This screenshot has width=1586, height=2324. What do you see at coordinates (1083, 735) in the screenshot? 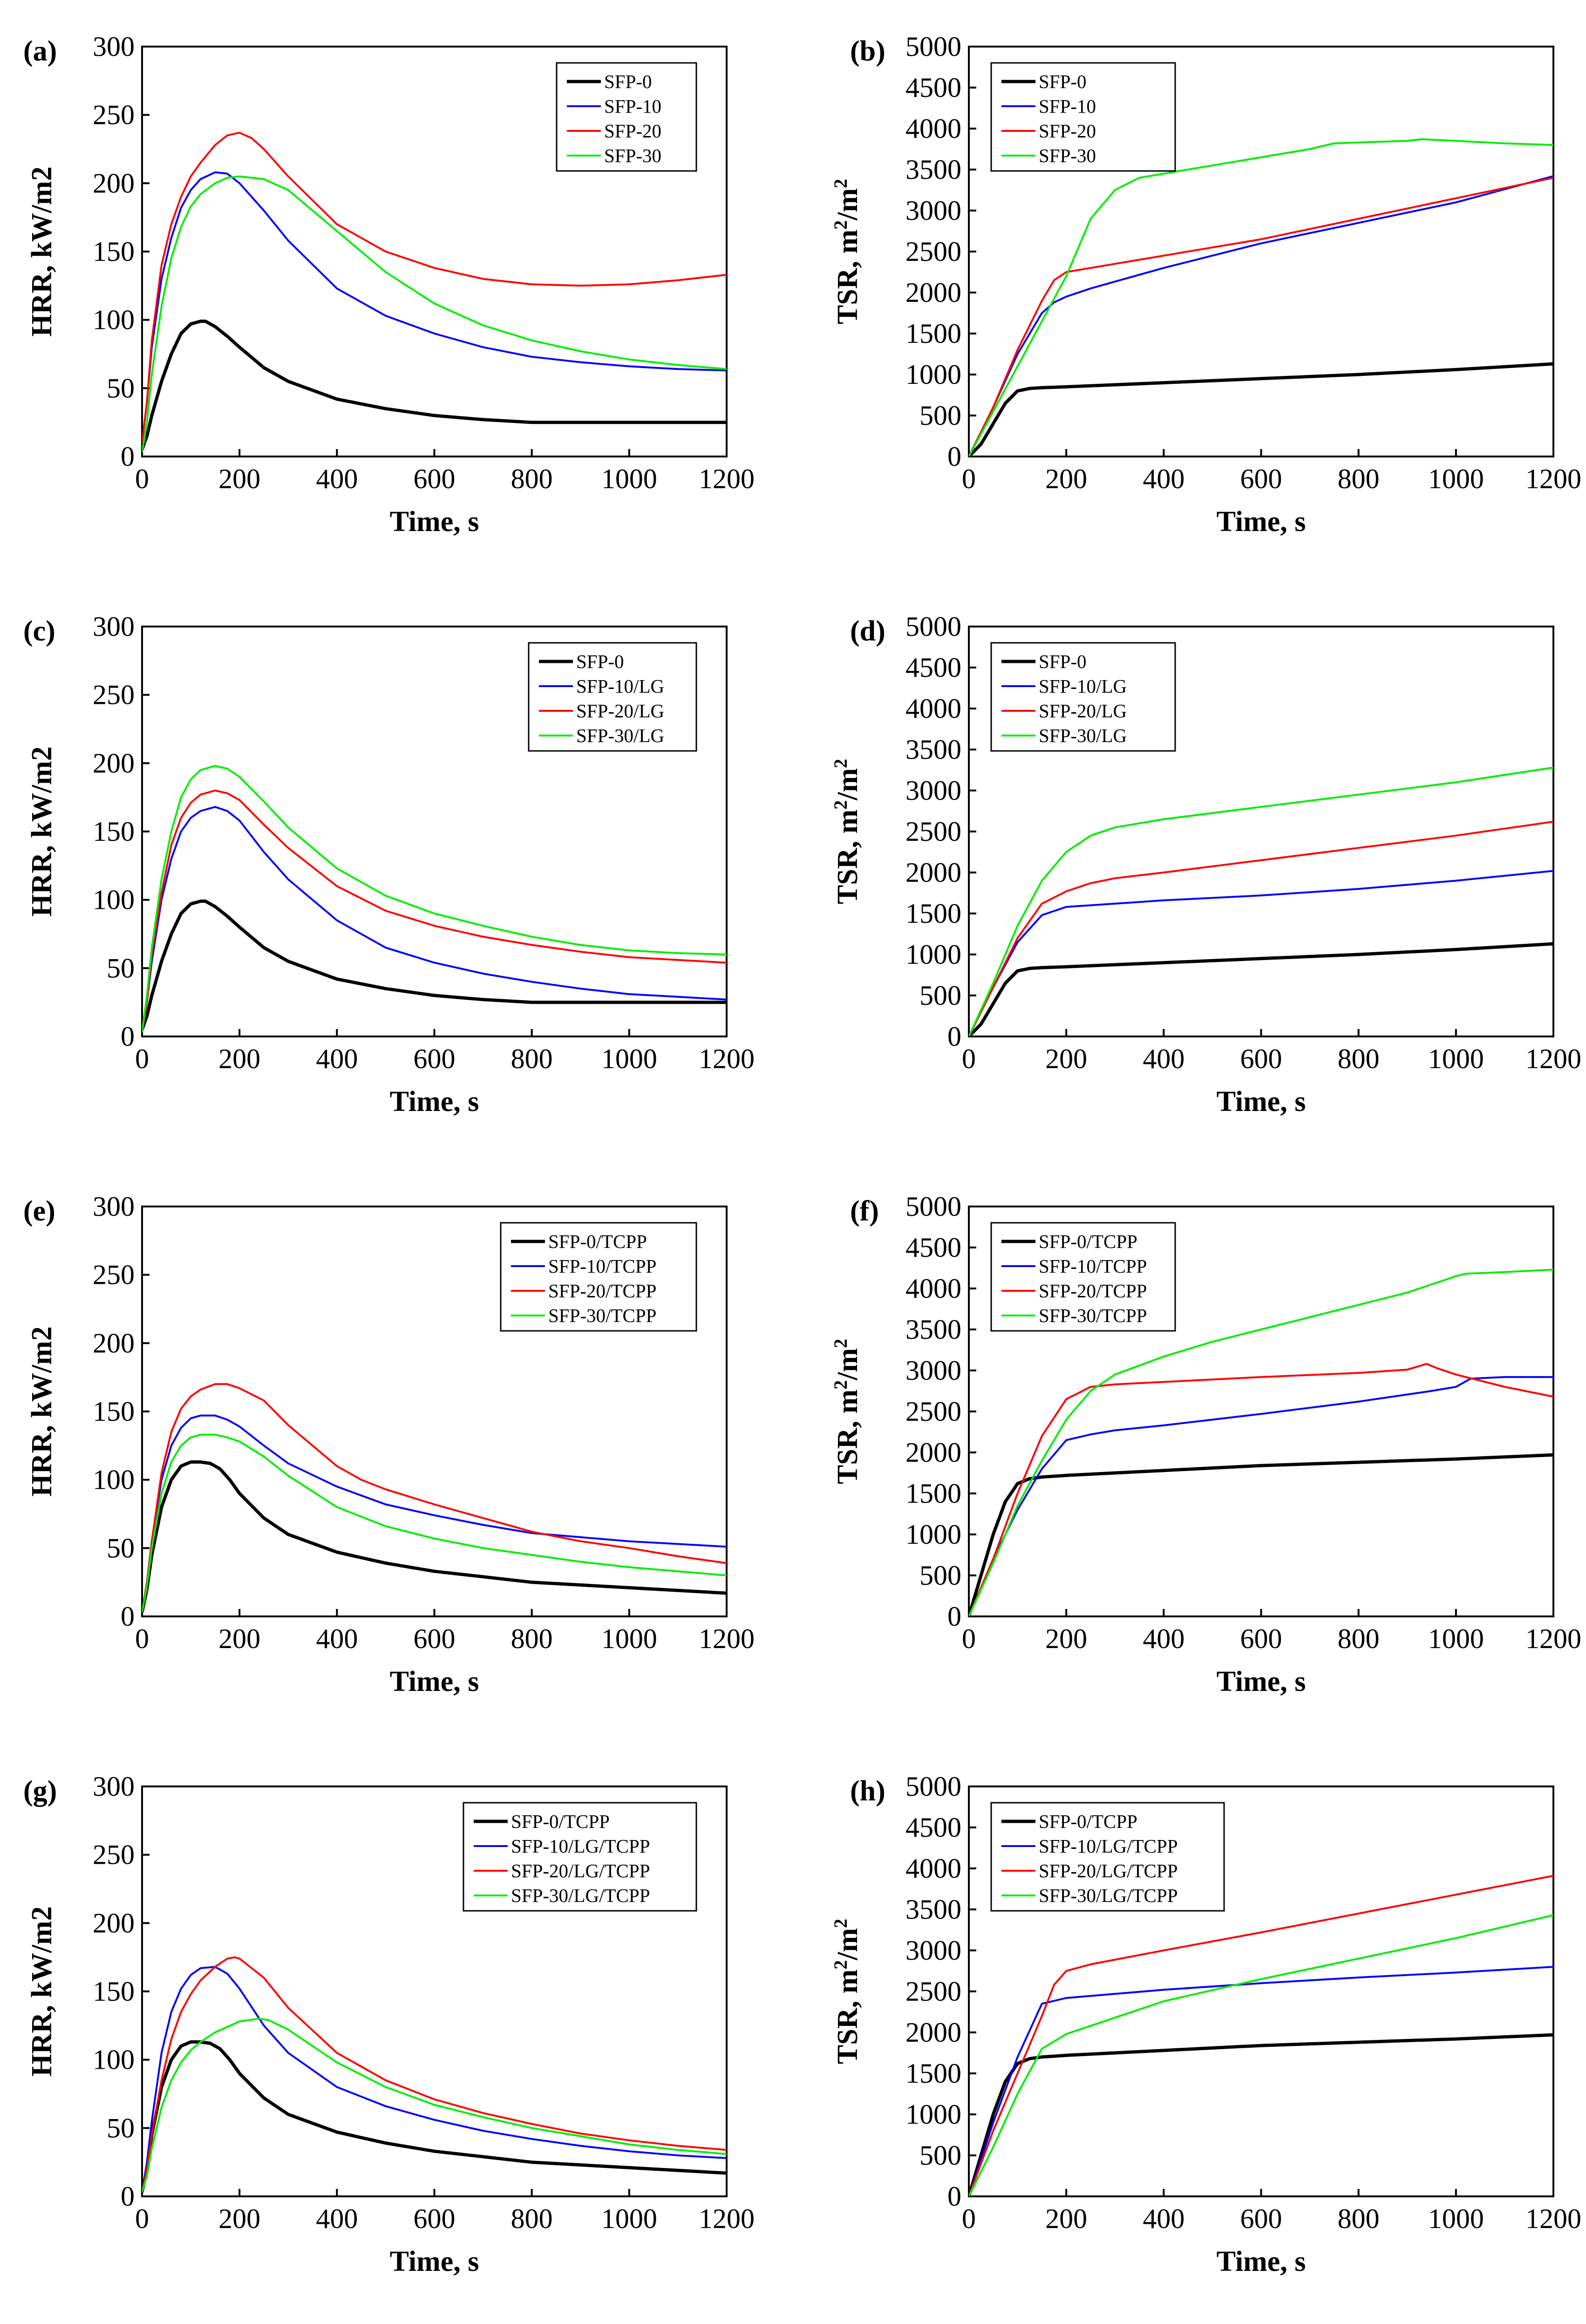
I see `legend-entry: SFP-30/LG` at bounding box center [1083, 735].